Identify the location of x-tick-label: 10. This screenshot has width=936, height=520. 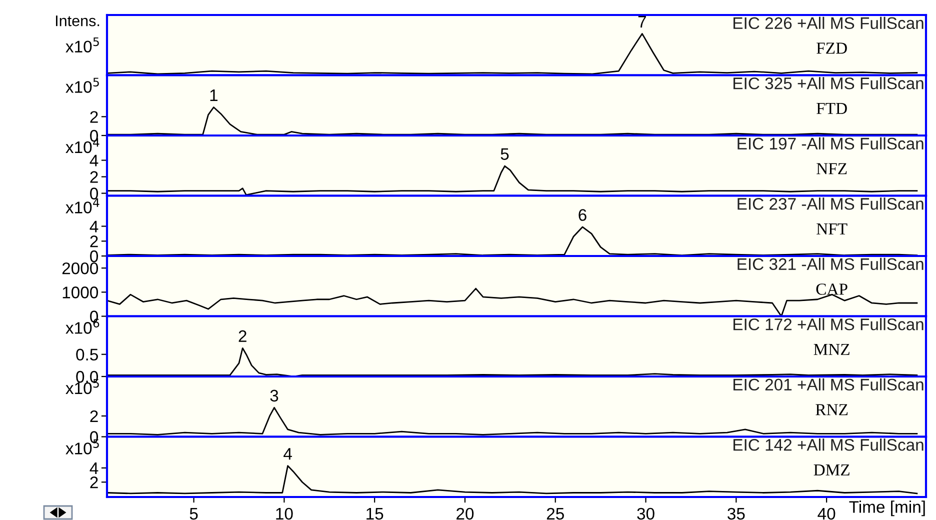
(284, 514).